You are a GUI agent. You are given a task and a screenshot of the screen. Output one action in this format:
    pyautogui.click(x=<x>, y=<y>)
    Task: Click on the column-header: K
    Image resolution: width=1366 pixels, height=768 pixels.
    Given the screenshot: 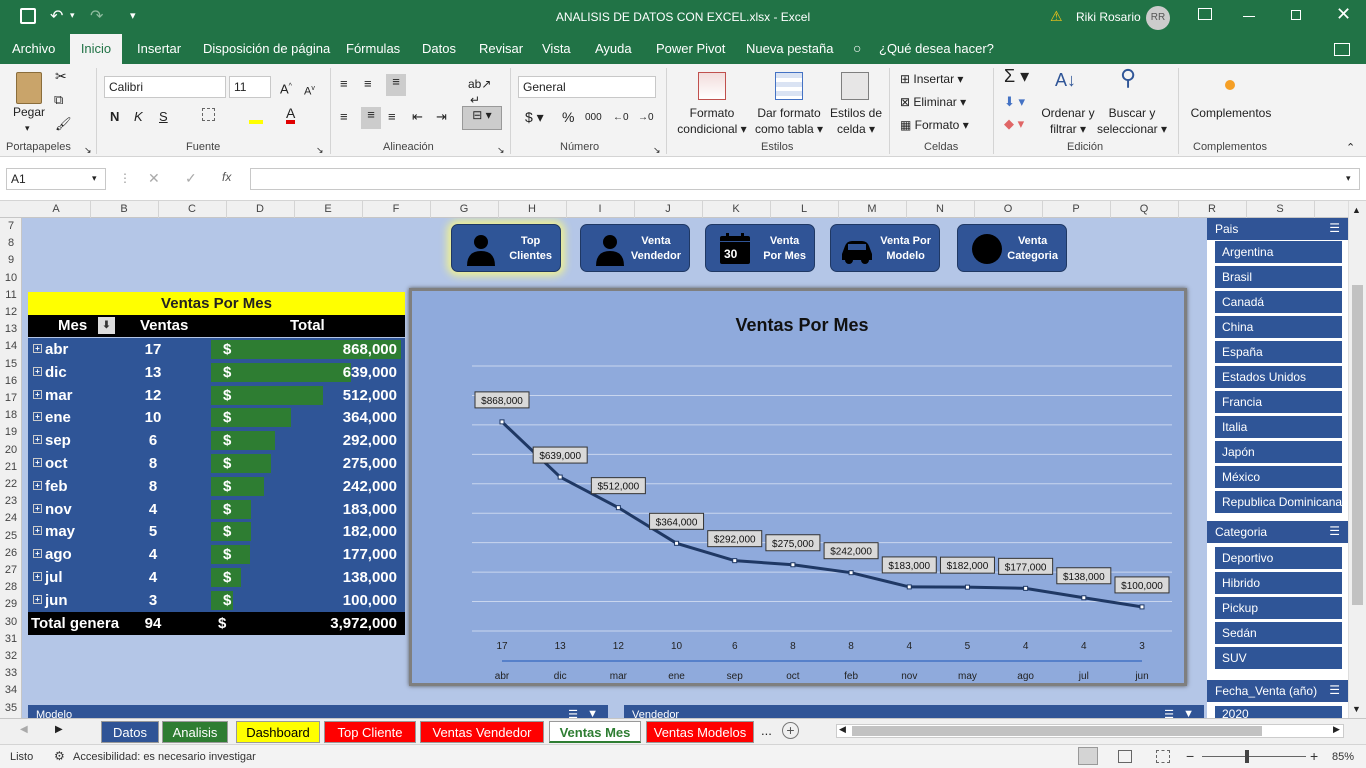 What is the action you would take?
    pyautogui.click(x=736, y=209)
    